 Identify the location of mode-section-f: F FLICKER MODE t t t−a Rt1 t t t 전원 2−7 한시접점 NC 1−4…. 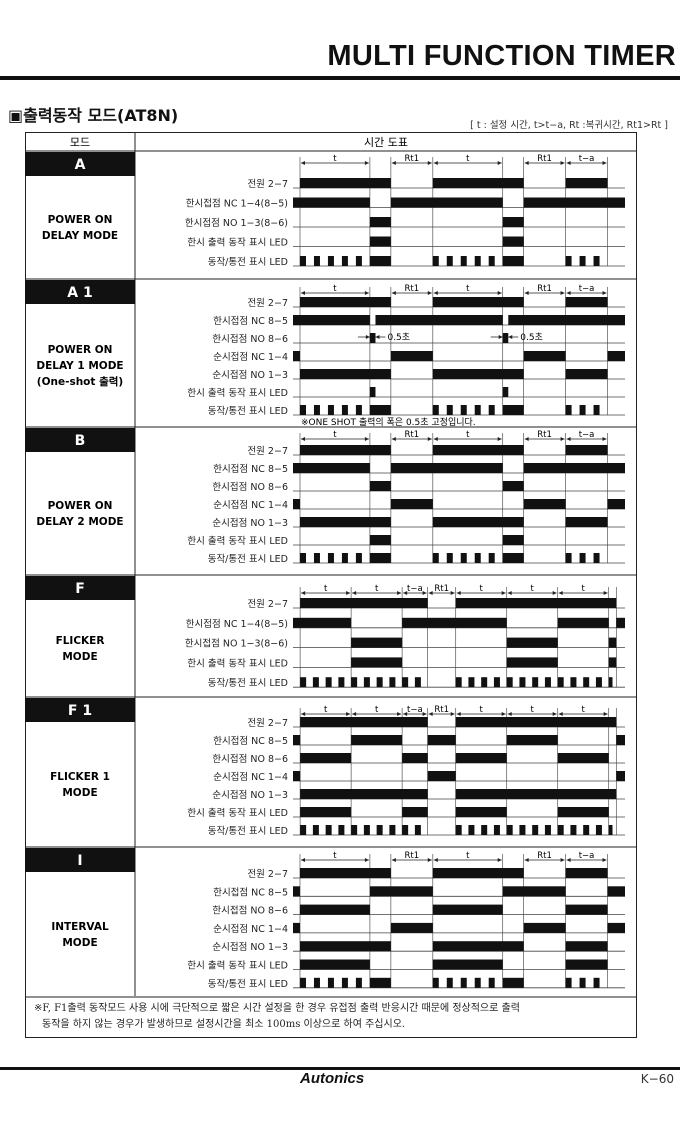
(331, 637).